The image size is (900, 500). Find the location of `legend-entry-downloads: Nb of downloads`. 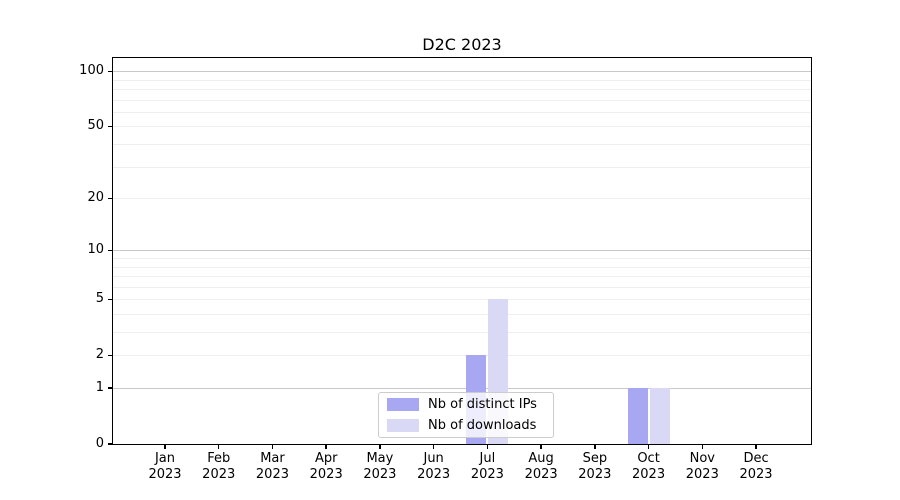

legend-entry-downloads: Nb of downloads is located at coordinates (466, 425).